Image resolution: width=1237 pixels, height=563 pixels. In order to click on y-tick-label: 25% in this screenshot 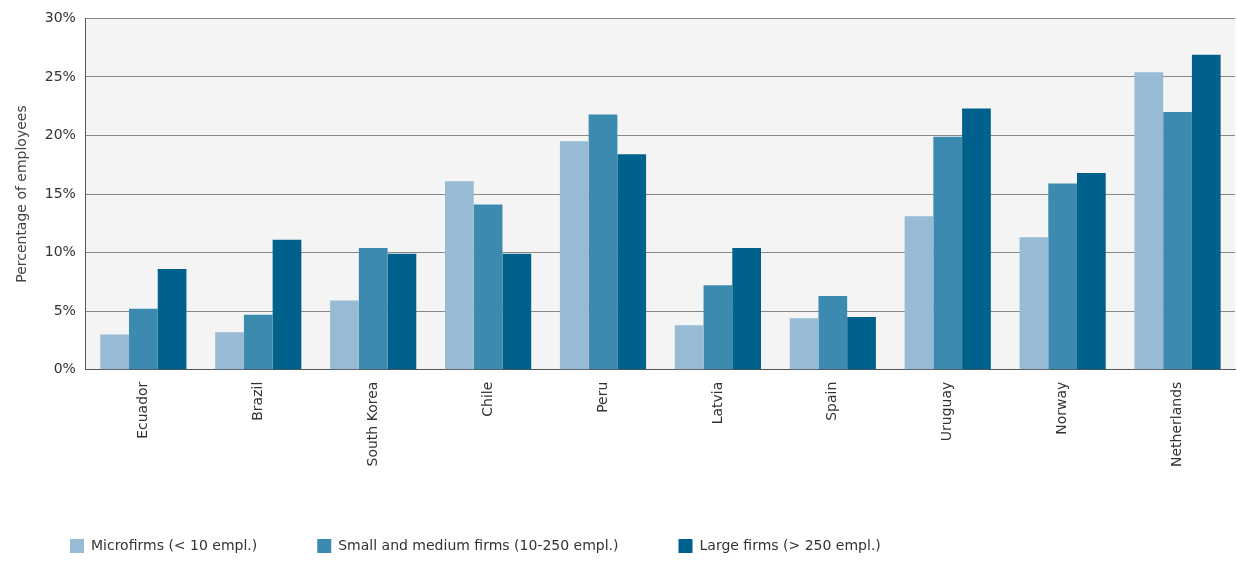, I will do `click(60, 75)`.